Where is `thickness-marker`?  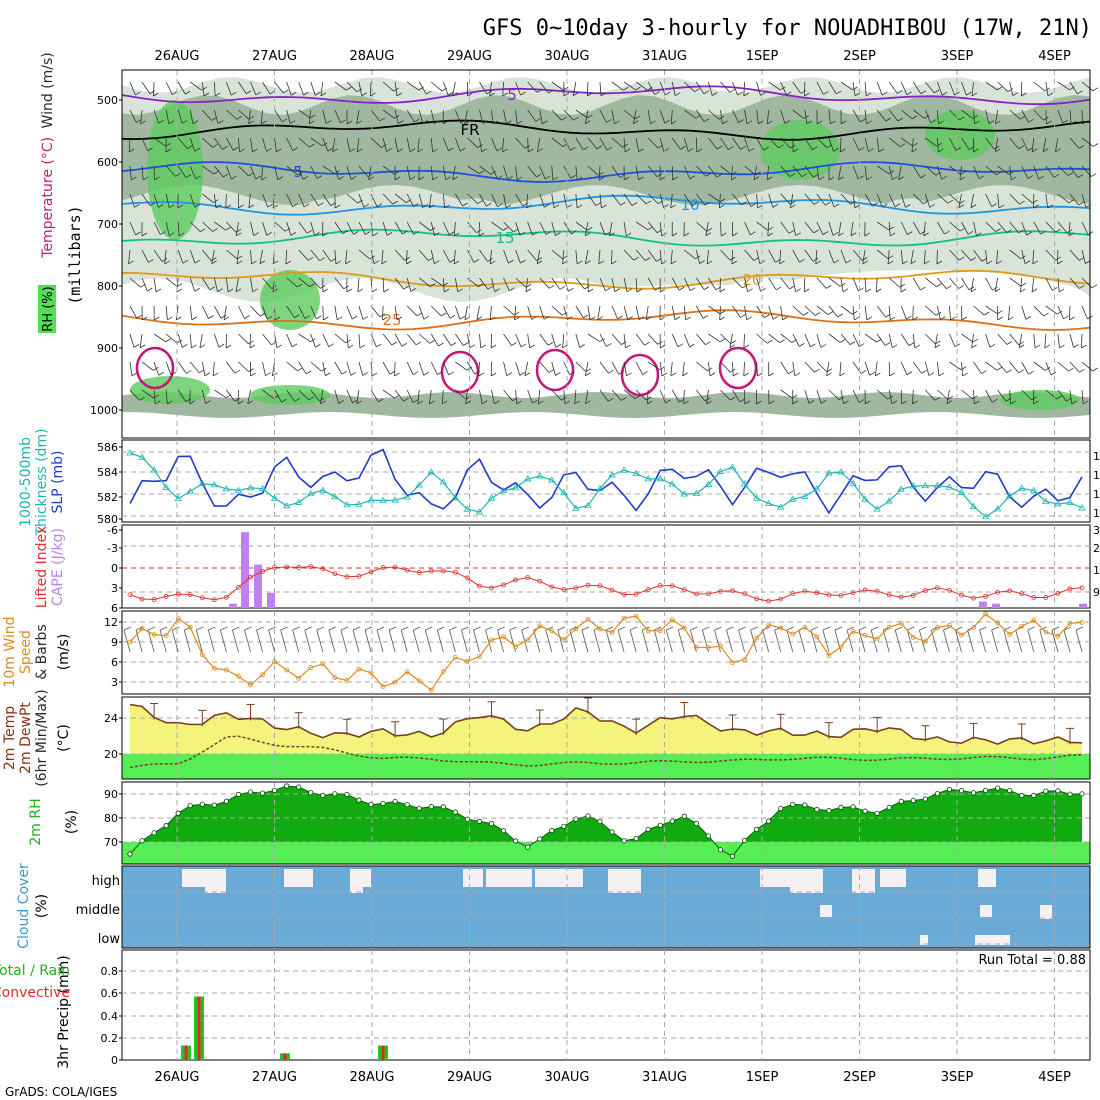 thickness-marker is located at coordinates (503, 490).